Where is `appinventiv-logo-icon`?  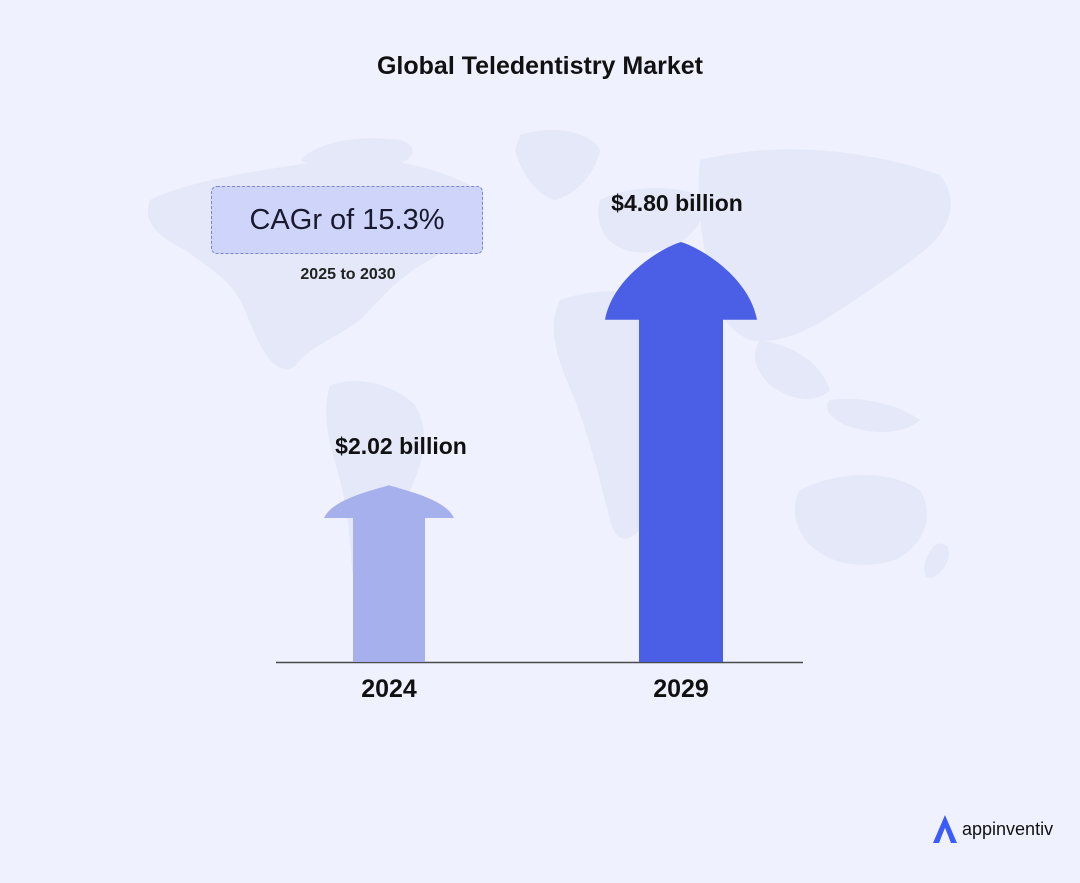
appinventiv-logo-icon is located at coordinates (945, 829).